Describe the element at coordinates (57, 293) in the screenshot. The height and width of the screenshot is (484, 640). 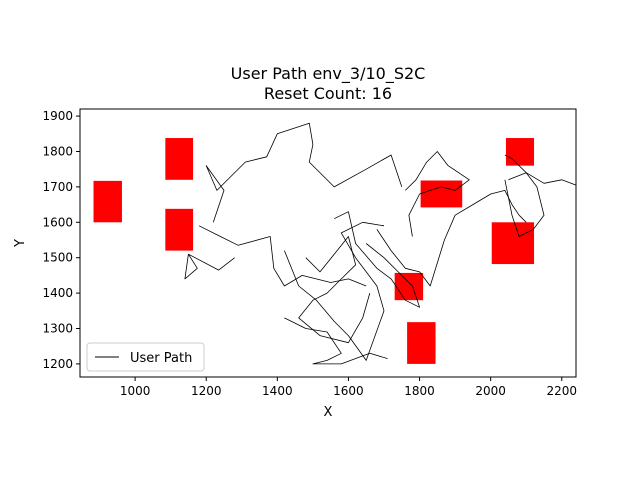
I see `y-tick-label-1400: 1400` at that location.